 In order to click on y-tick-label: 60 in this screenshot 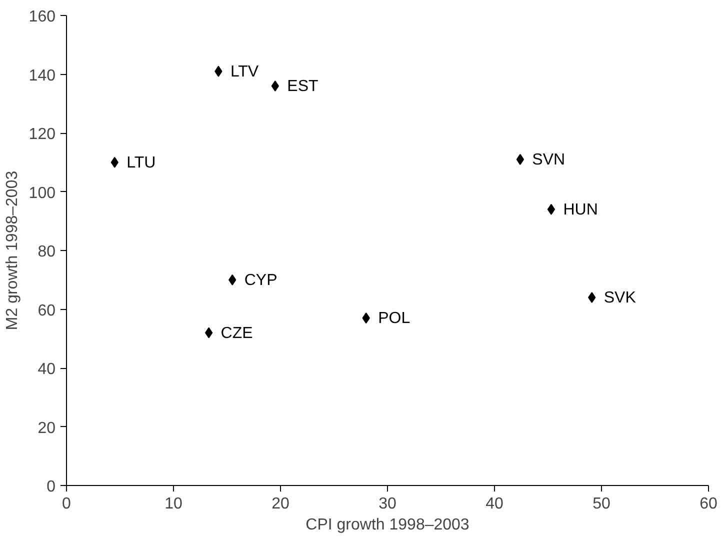, I will do `click(47, 311)`.